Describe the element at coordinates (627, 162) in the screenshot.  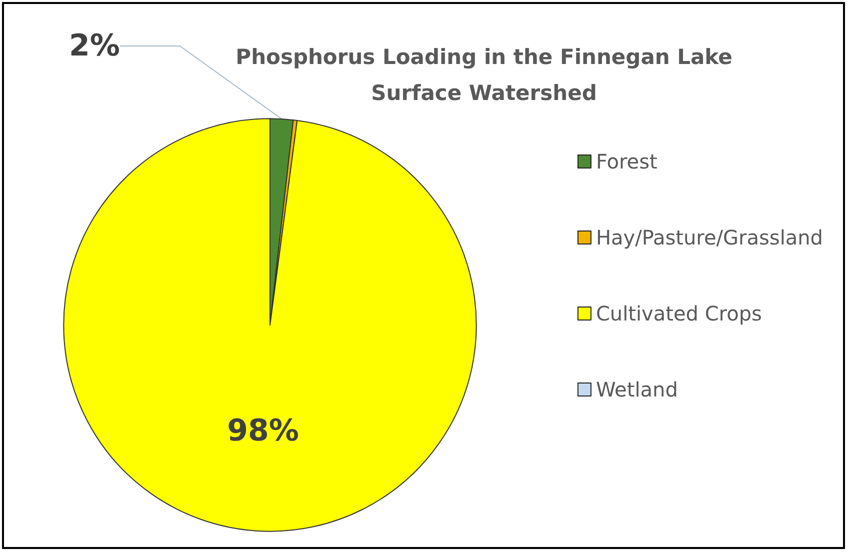
I see `legend-label: Forest` at that location.